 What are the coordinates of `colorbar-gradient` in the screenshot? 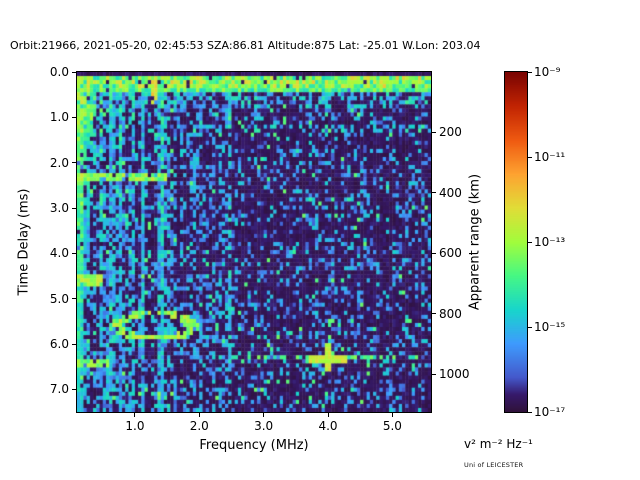 It's located at (516, 242).